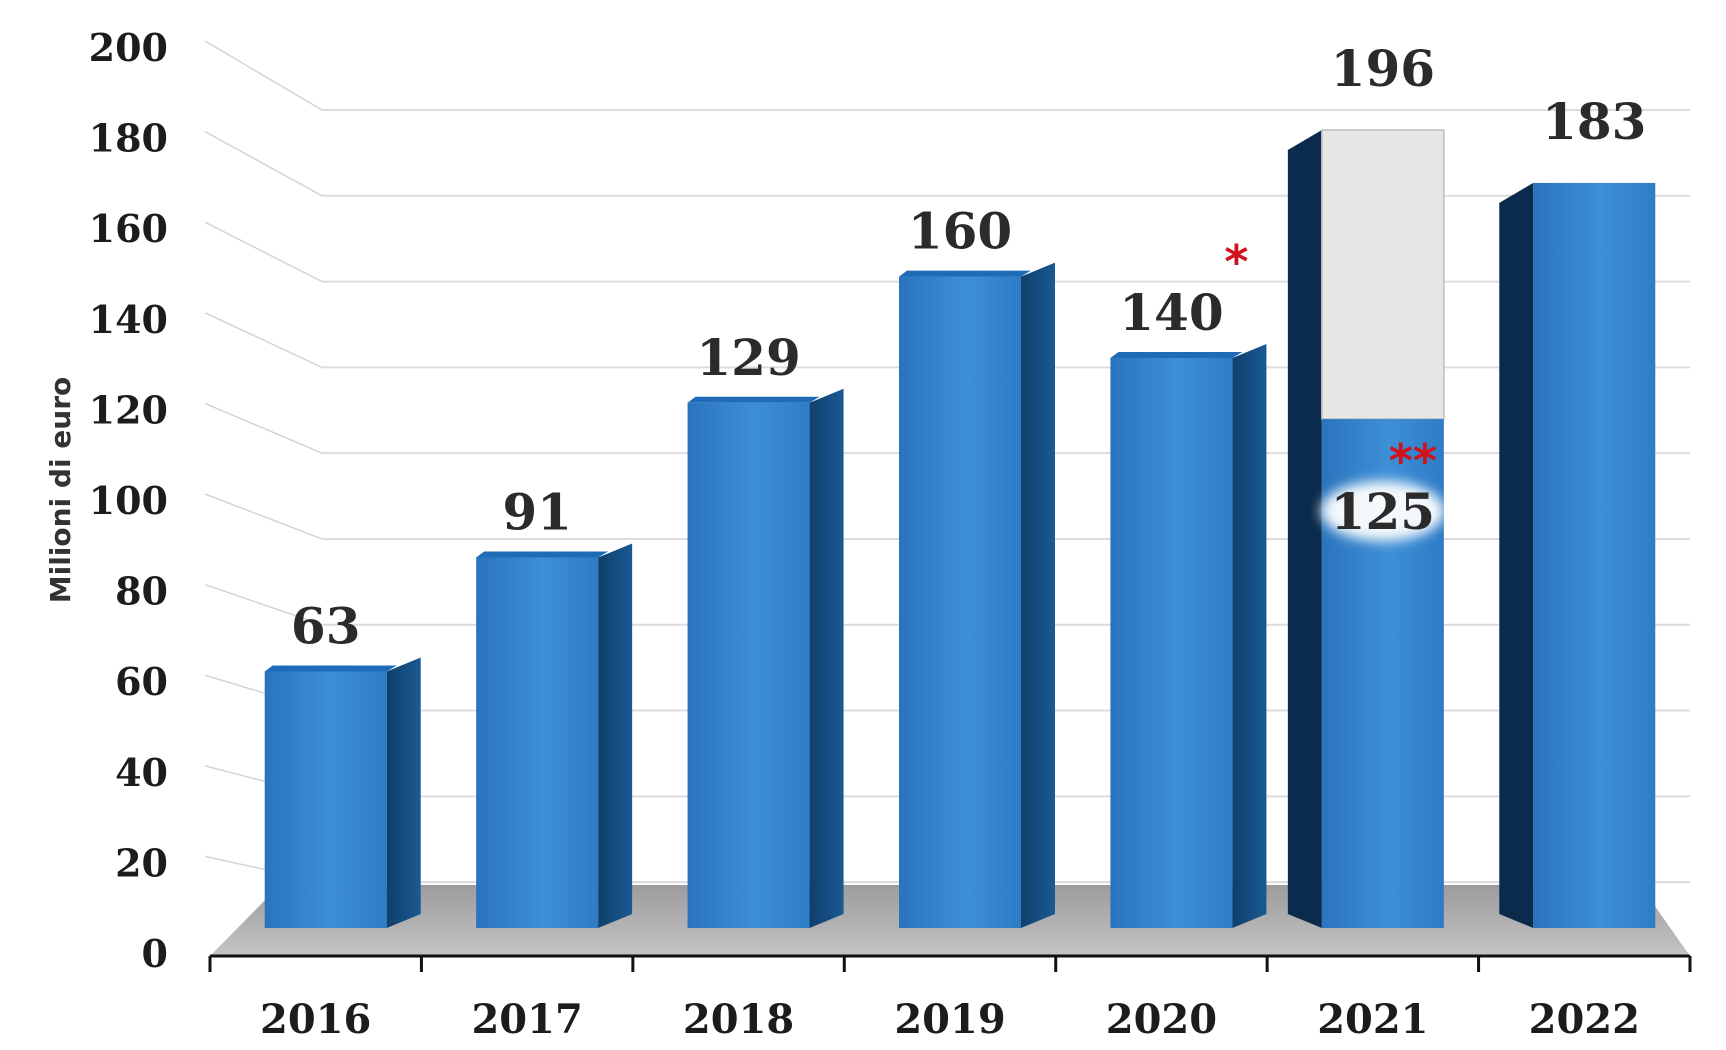 The width and height of the screenshot is (1726, 1050). What do you see at coordinates (1383, 68) in the screenshot?
I see `data-label: 196` at bounding box center [1383, 68].